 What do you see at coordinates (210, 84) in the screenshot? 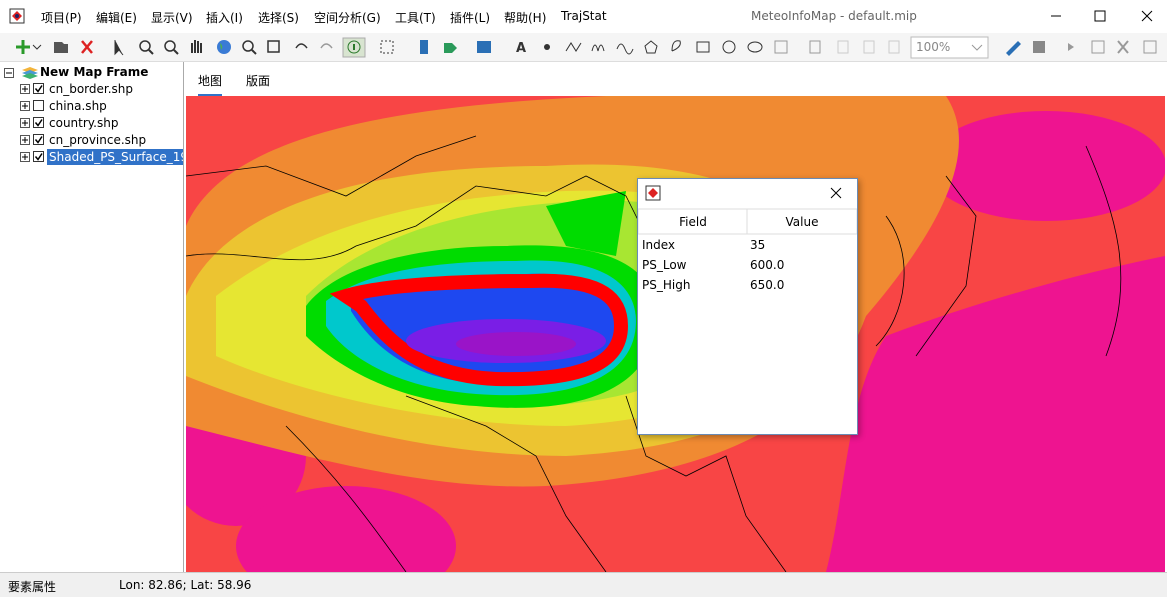
I see `tab: 地图` at bounding box center [210, 84].